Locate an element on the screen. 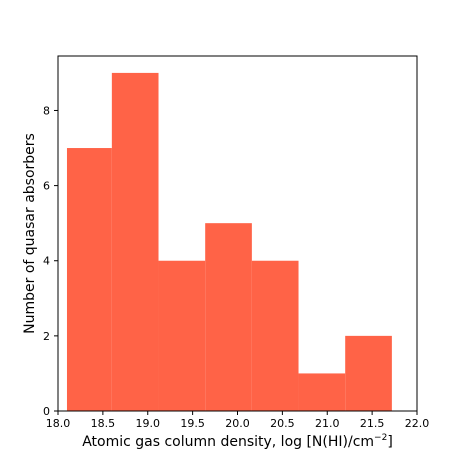 The image size is (463, 463). x-tick-label: 18.0 is located at coordinates (58, 423).